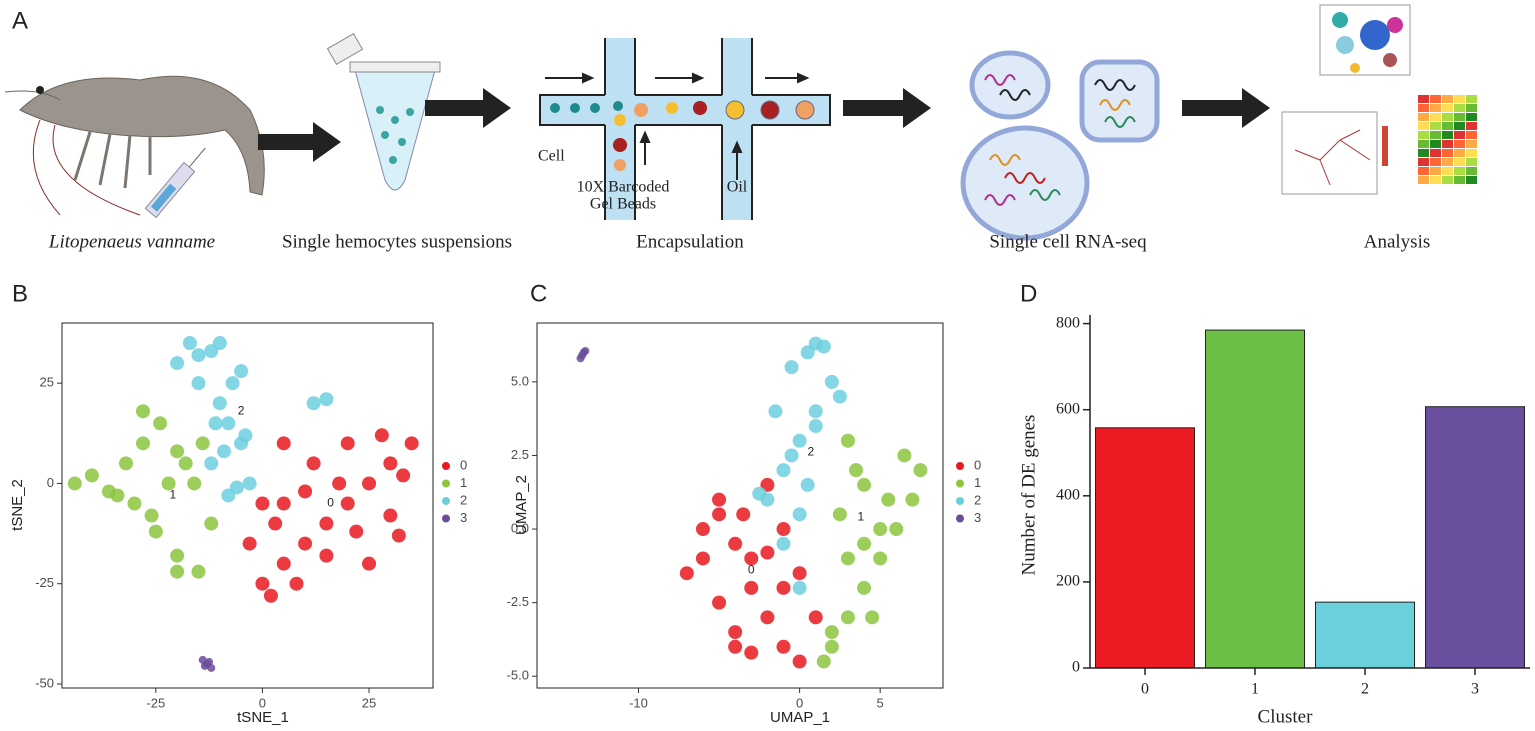 This screenshot has width=1535, height=731. Describe the element at coordinates (518, 601) in the screenshot. I see `y-tick-label: -2.5` at that location.